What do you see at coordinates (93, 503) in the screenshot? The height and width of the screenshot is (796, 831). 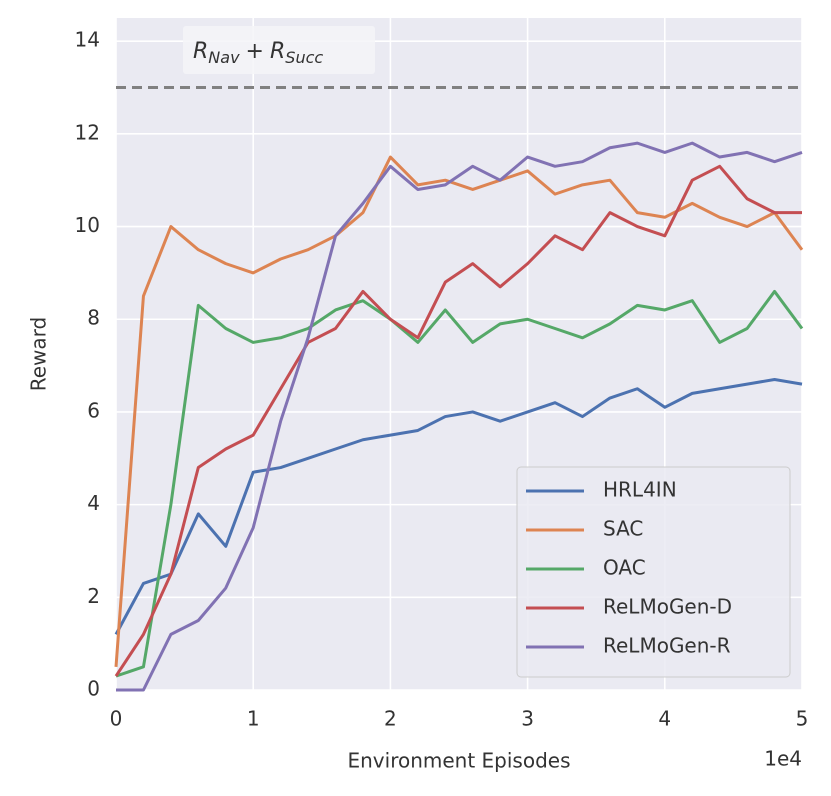 I see `y-tick-label: 4` at bounding box center [93, 503].